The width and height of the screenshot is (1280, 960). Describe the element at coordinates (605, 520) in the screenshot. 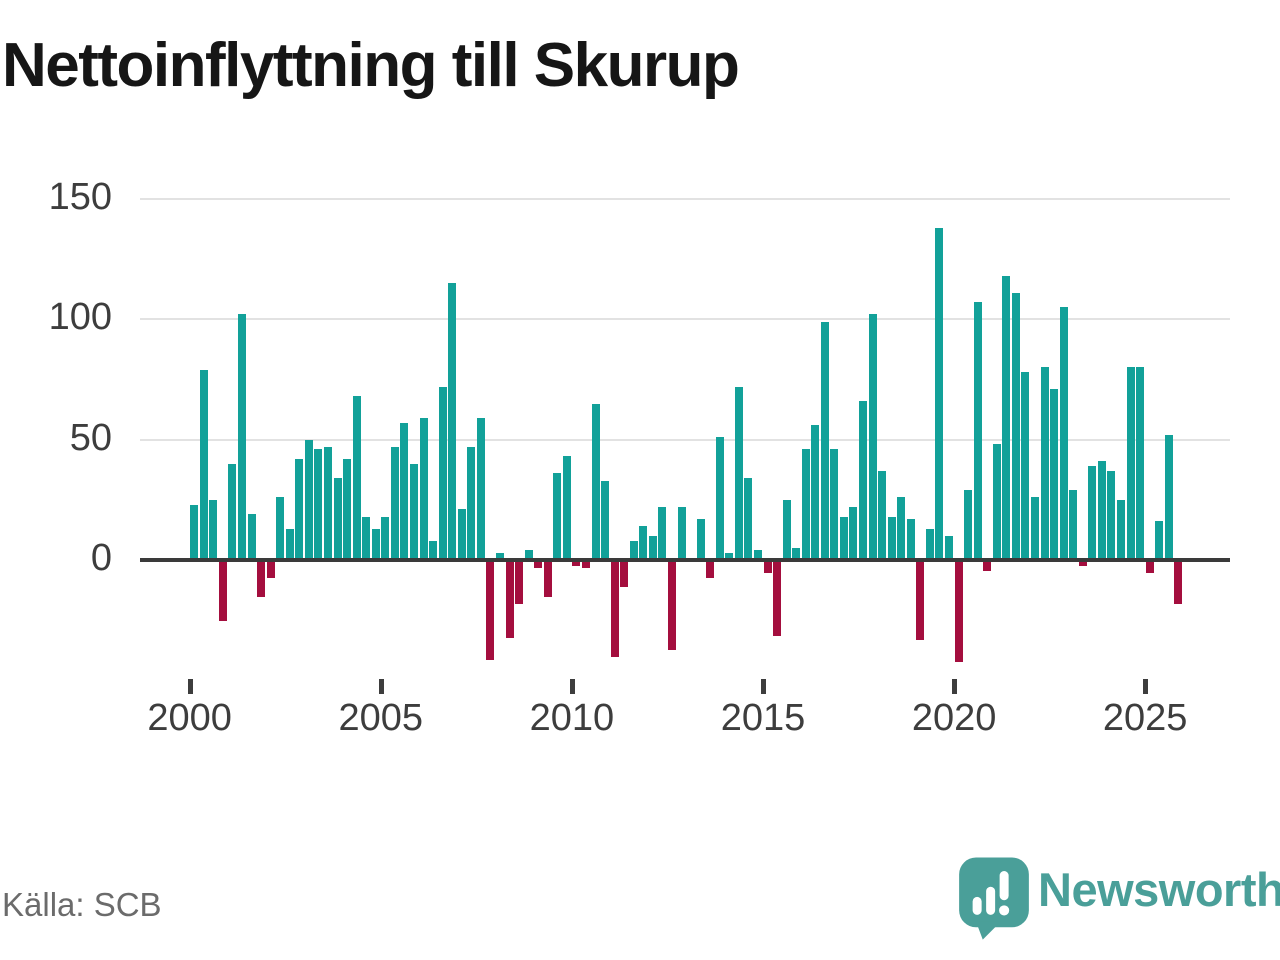

I see `bar-2010-Q4` at that location.